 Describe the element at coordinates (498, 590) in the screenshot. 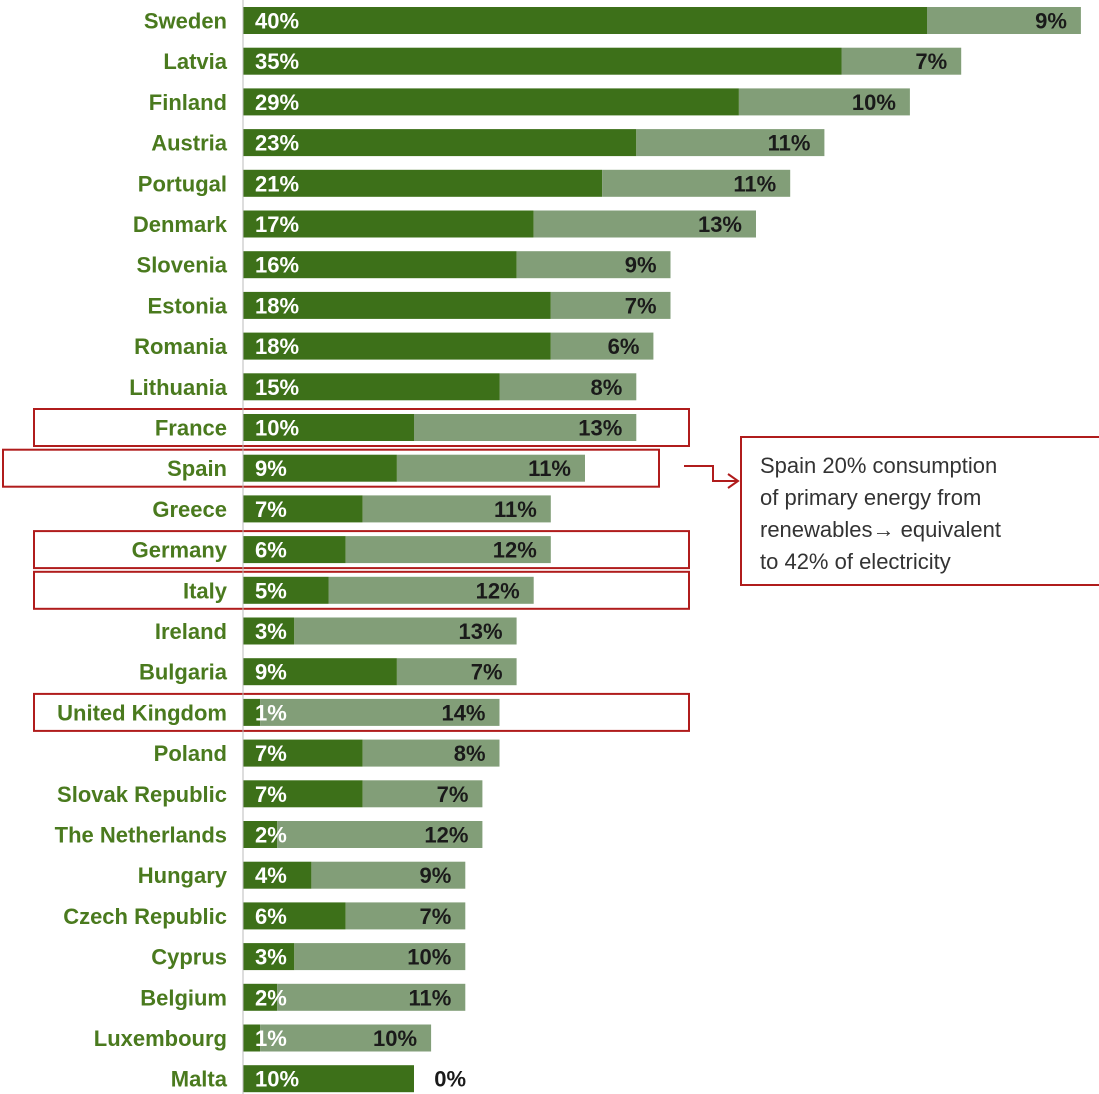

I see `value-label-light: 12%` at that location.